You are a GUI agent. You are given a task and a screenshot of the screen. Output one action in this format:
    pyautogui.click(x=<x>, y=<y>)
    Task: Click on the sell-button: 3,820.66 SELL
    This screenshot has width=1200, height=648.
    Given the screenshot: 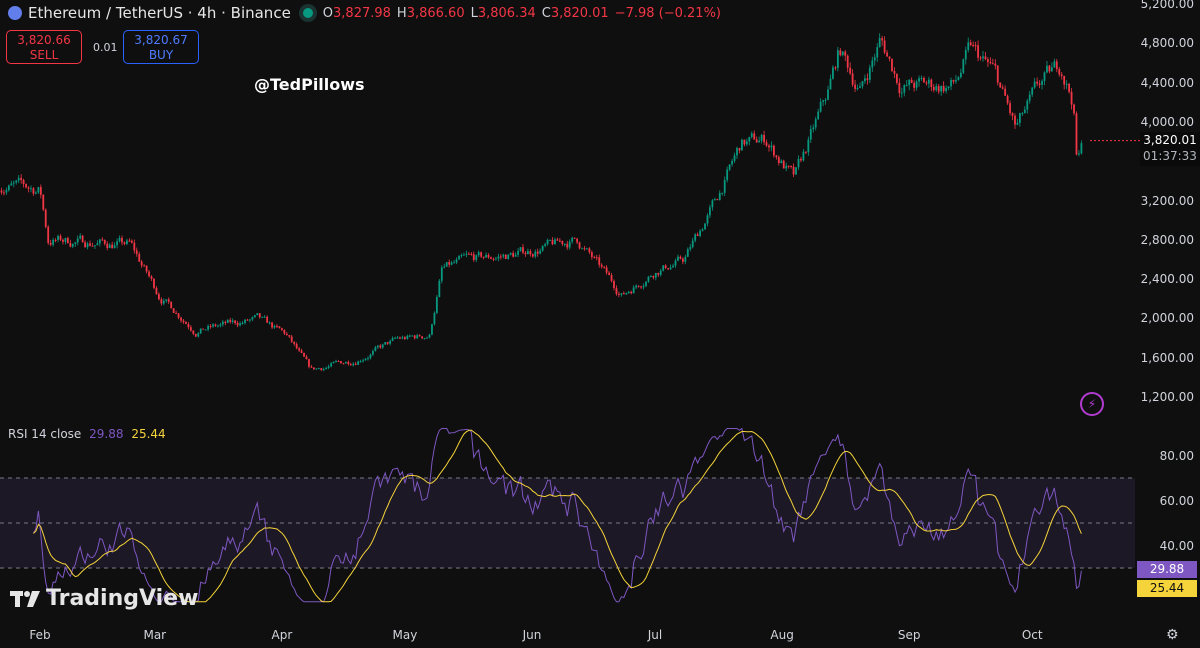 What is the action you would take?
    pyautogui.click(x=44, y=47)
    